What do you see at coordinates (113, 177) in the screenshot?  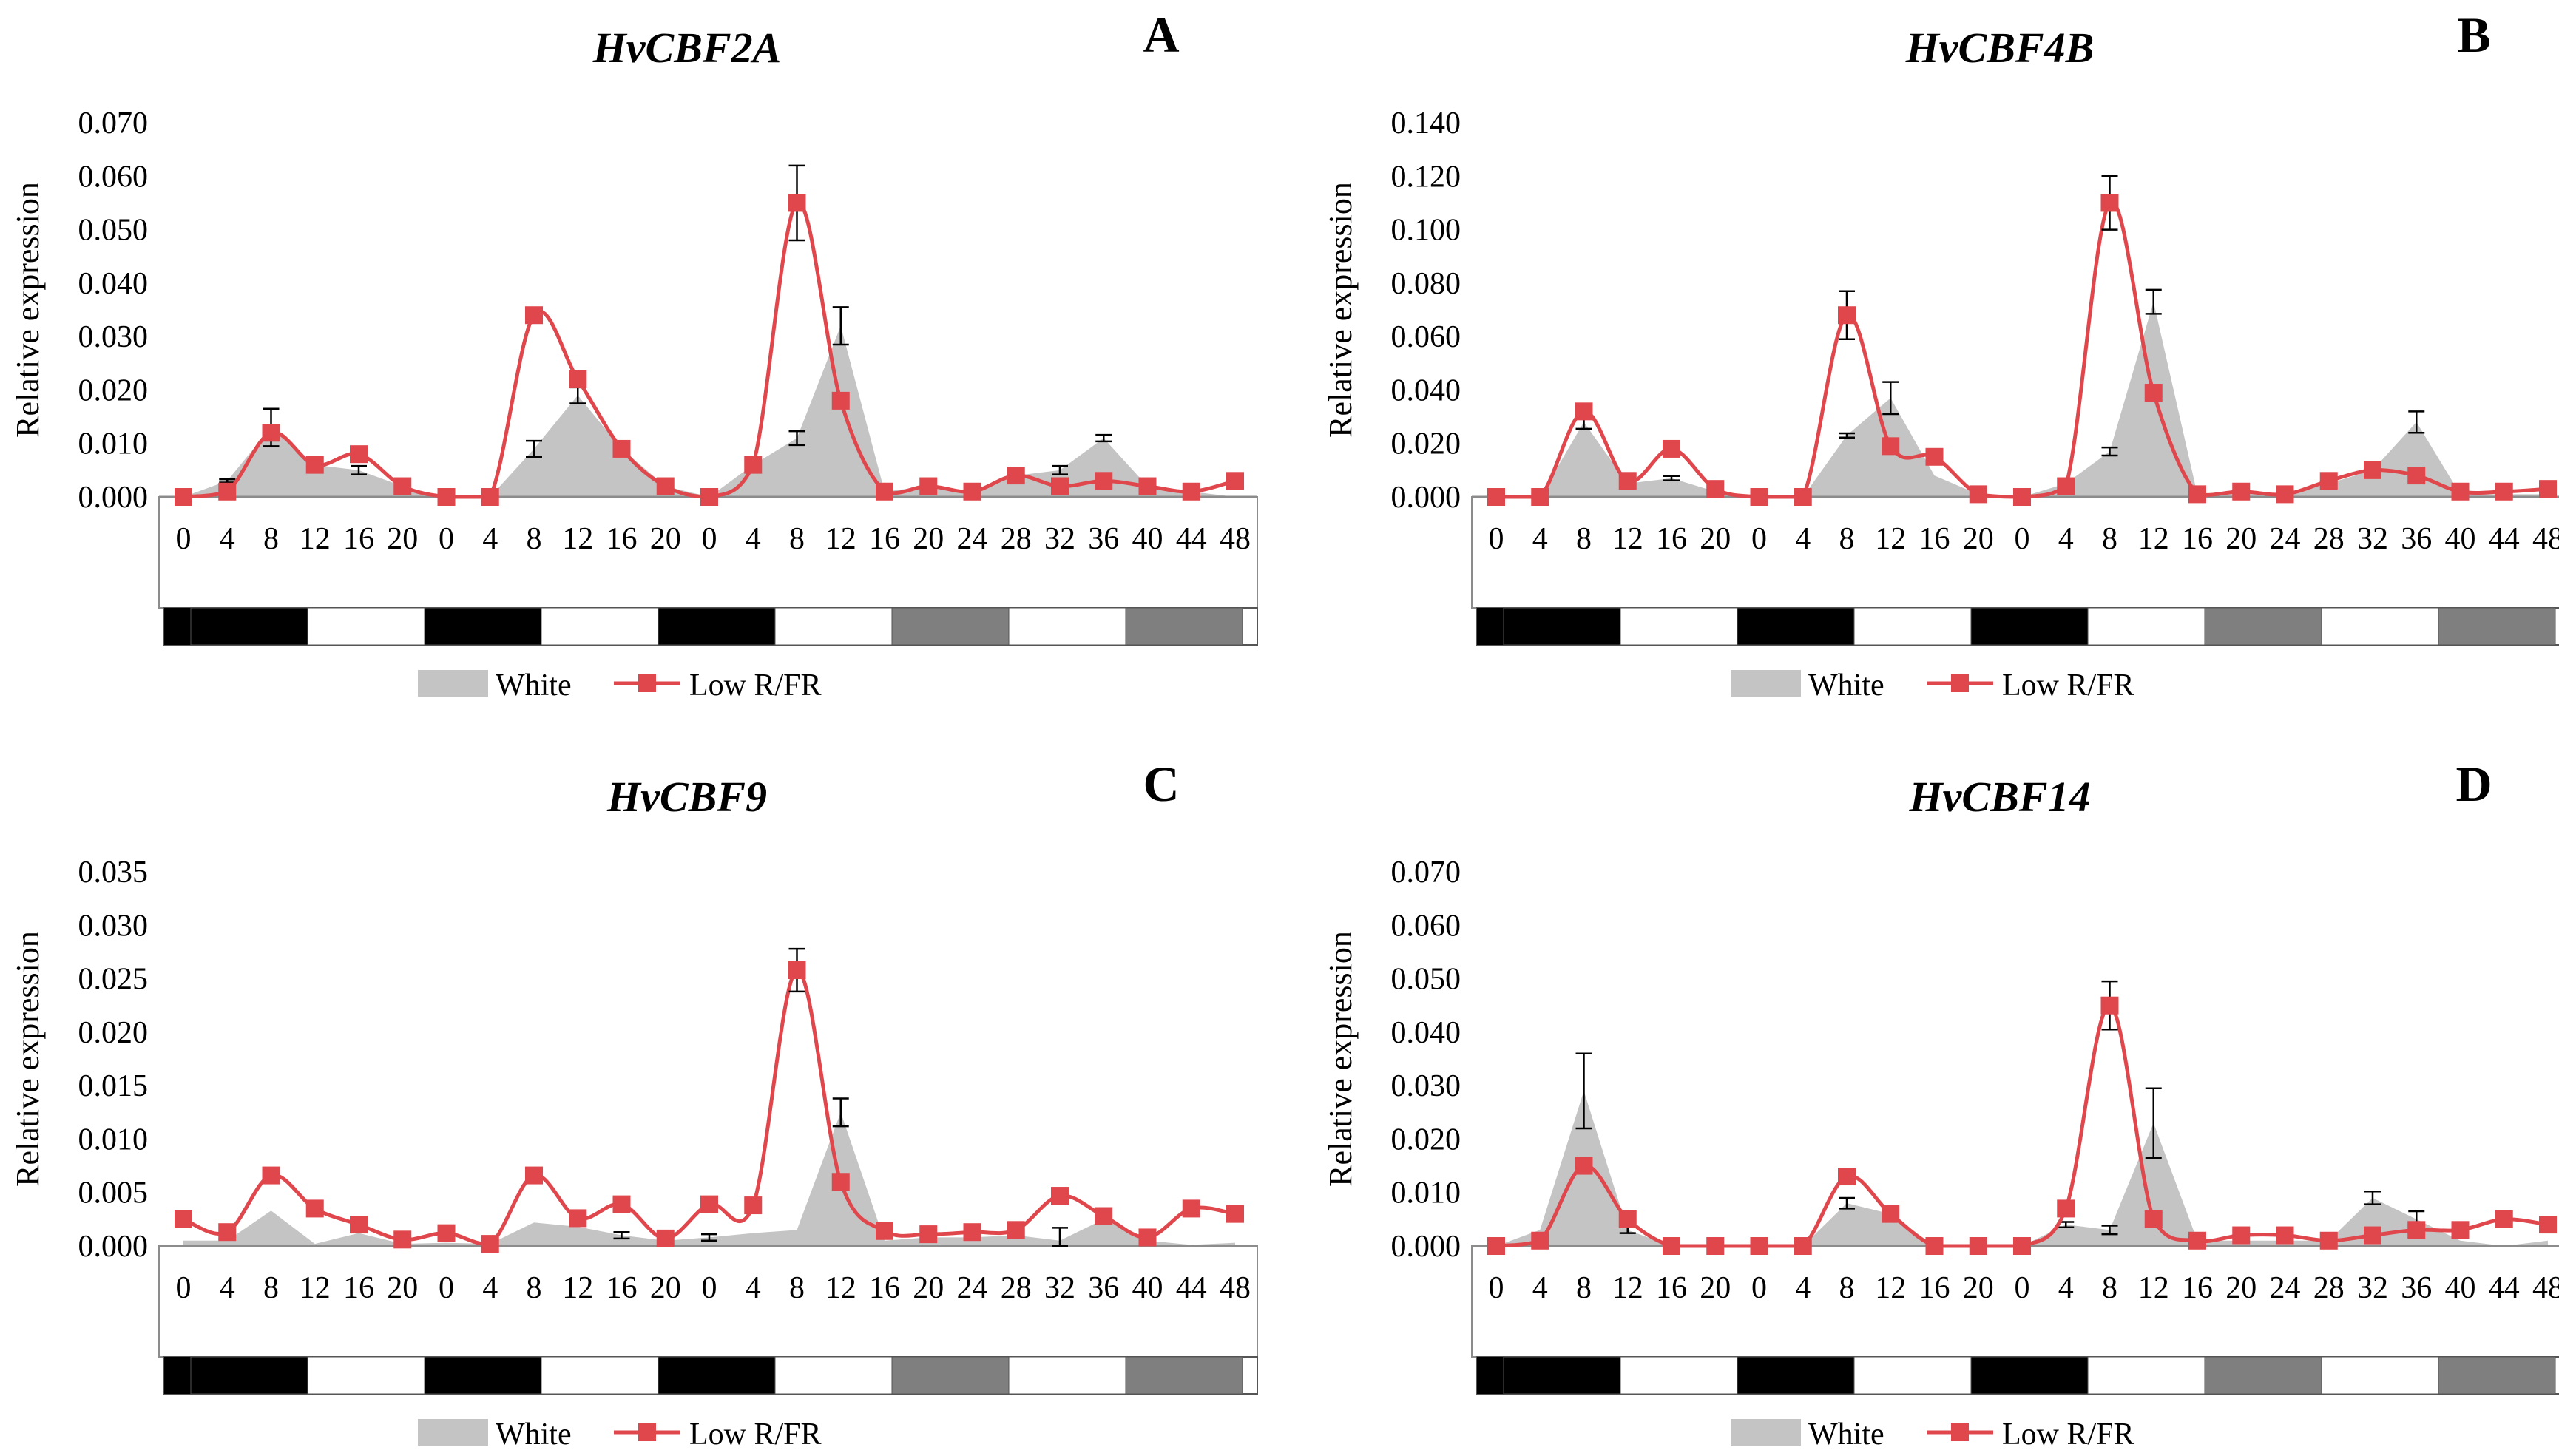 I see `y-tick-label: 0.060` at bounding box center [113, 177].